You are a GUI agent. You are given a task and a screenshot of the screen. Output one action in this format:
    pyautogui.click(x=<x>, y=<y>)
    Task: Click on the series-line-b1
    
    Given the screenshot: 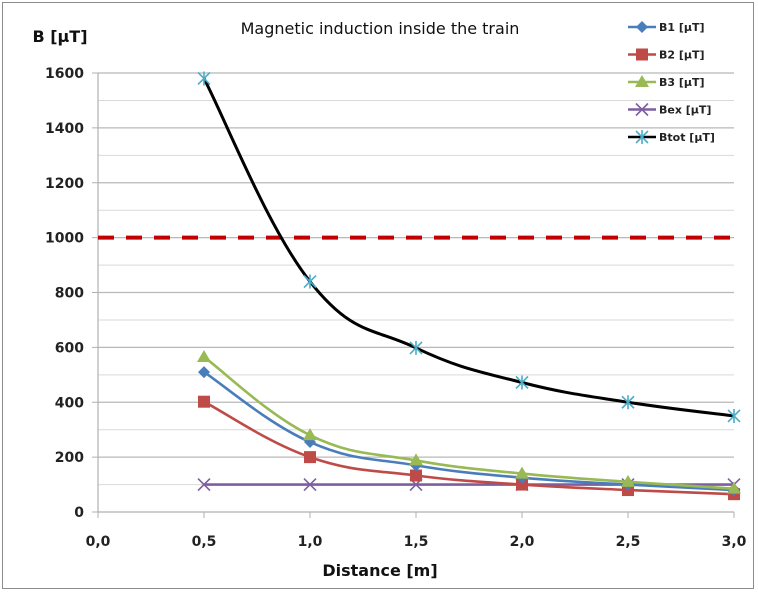 What is the action you would take?
    pyautogui.click(x=469, y=431)
    